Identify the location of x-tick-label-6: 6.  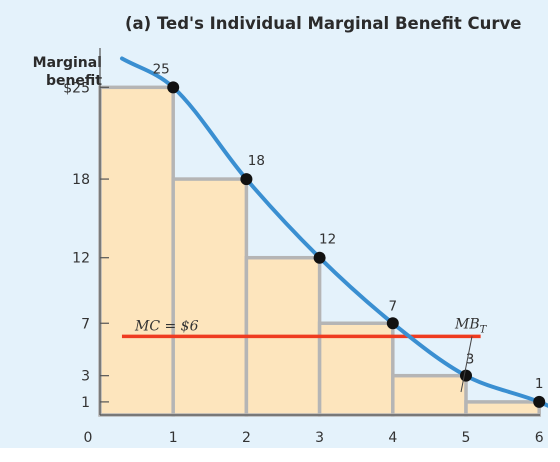
(539, 438).